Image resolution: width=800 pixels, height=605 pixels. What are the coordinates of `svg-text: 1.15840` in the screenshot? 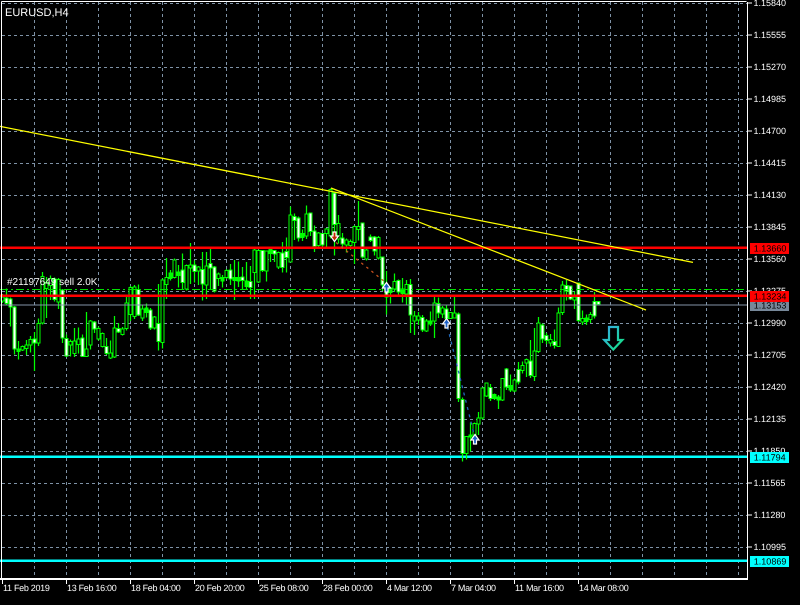 It's located at (770, 4).